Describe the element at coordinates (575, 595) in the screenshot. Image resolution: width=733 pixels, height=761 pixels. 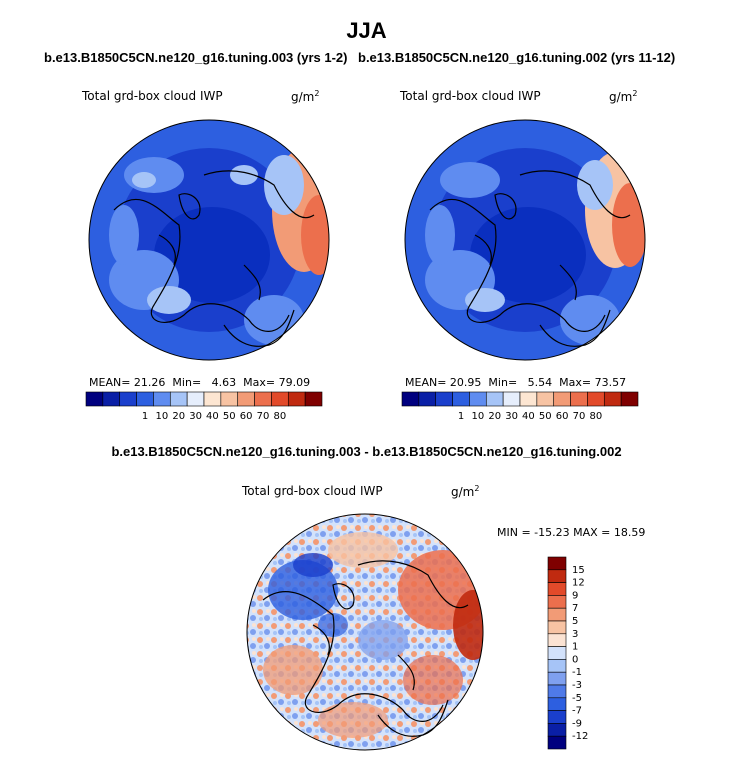
I see `diff-colorbar-tick-label: 9` at that location.